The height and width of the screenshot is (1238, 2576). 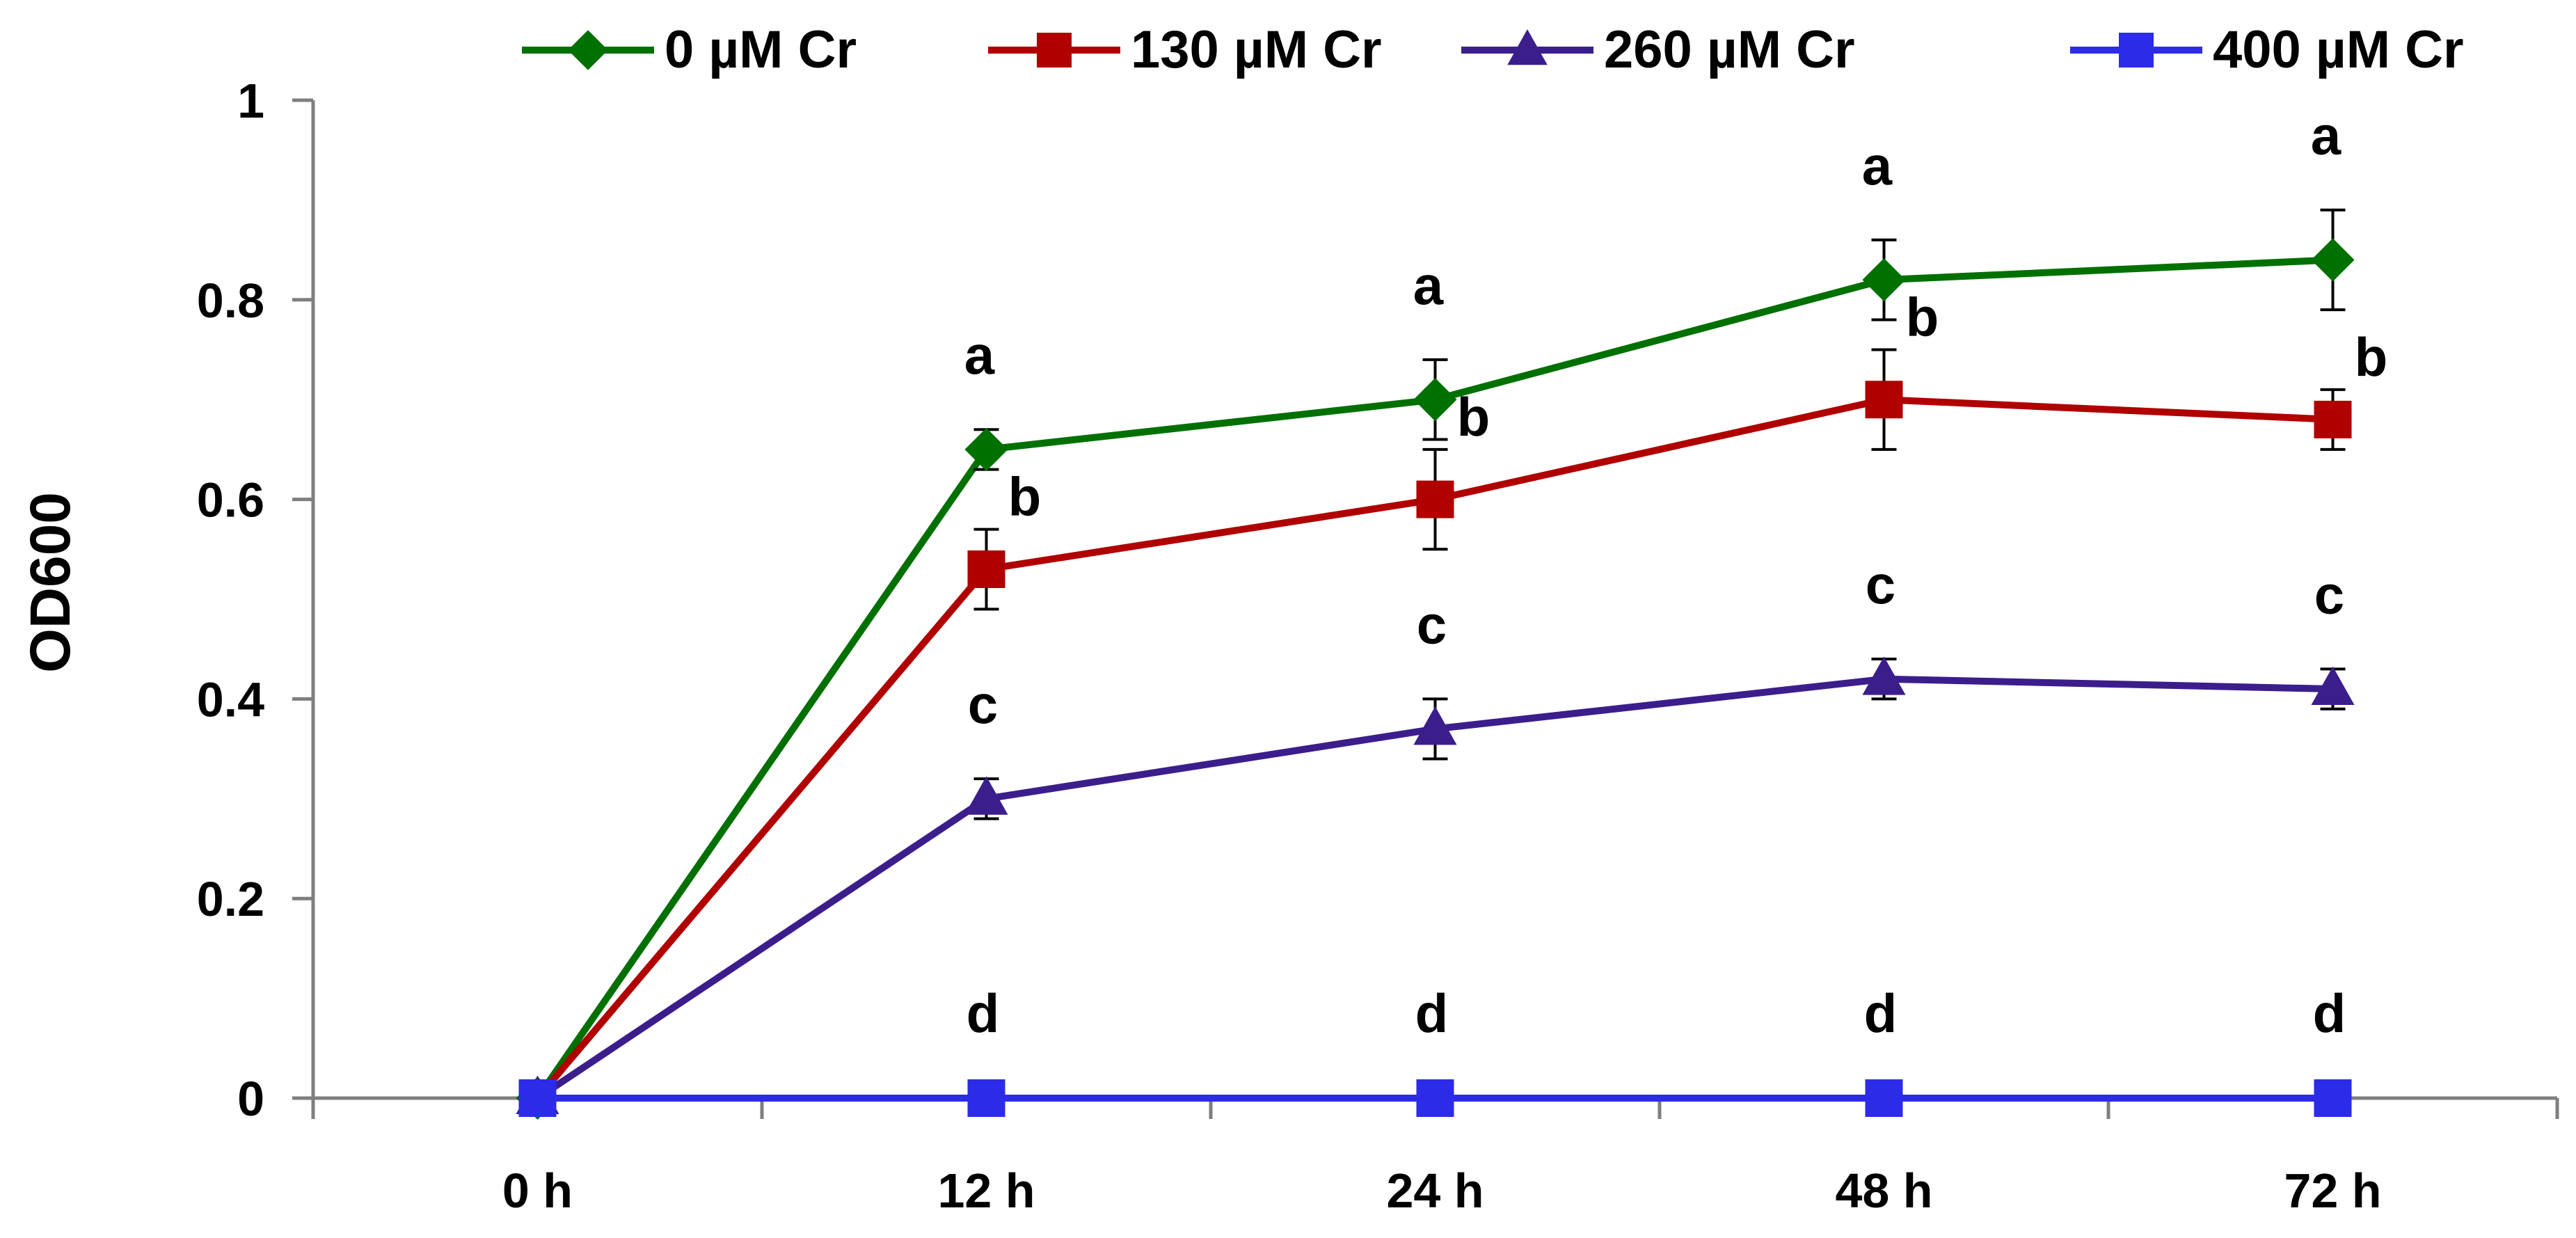 I want to click on y-axis-title: OD600, so click(x=50, y=582).